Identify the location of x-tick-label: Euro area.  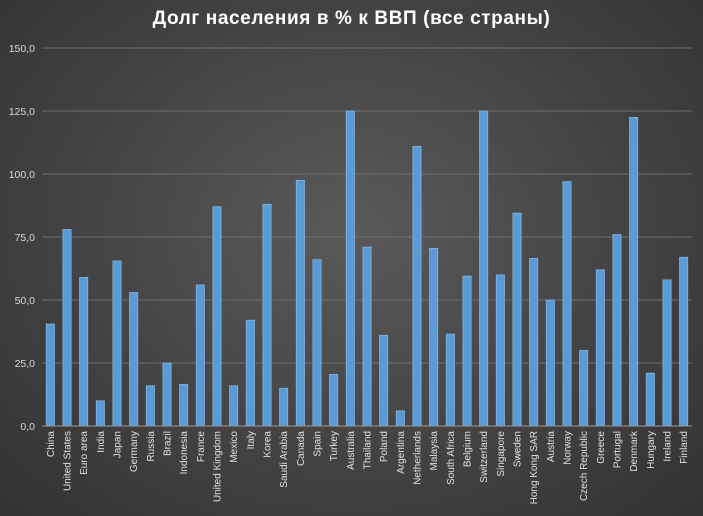
(84, 453).